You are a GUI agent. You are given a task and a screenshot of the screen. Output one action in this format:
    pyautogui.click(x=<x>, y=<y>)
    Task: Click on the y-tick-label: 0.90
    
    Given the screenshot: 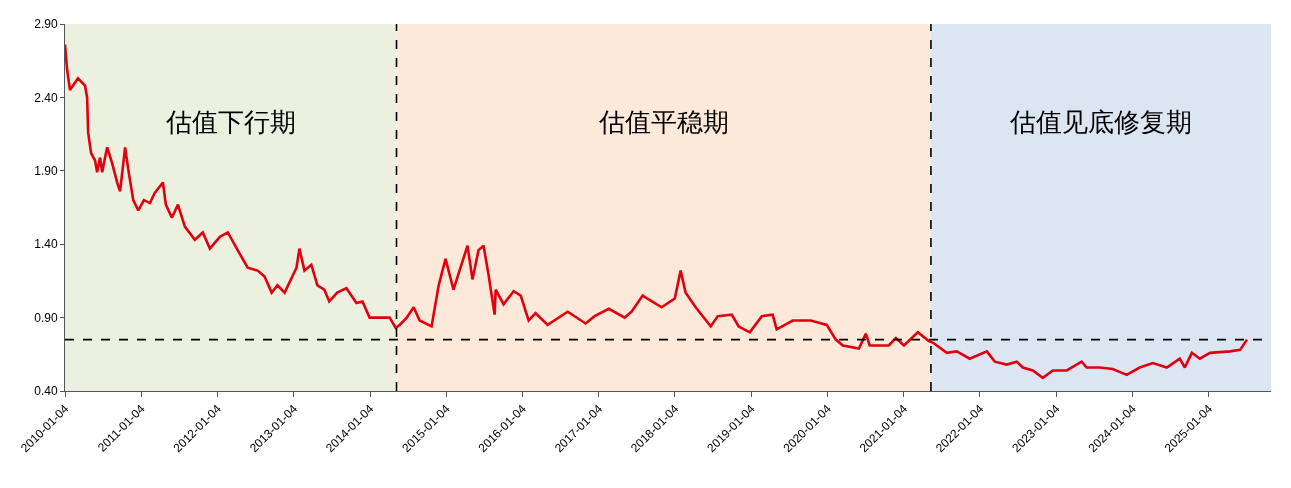 What is the action you would take?
    pyautogui.click(x=46, y=317)
    